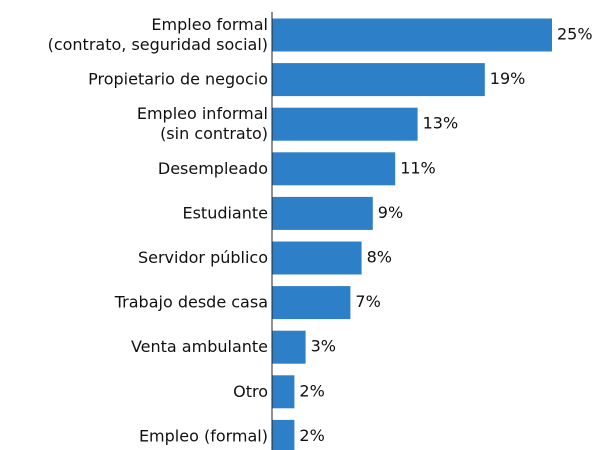 The width and height of the screenshot is (599, 450). What do you see at coordinates (418, 167) in the screenshot?
I see `value-label: 11%` at bounding box center [418, 167].